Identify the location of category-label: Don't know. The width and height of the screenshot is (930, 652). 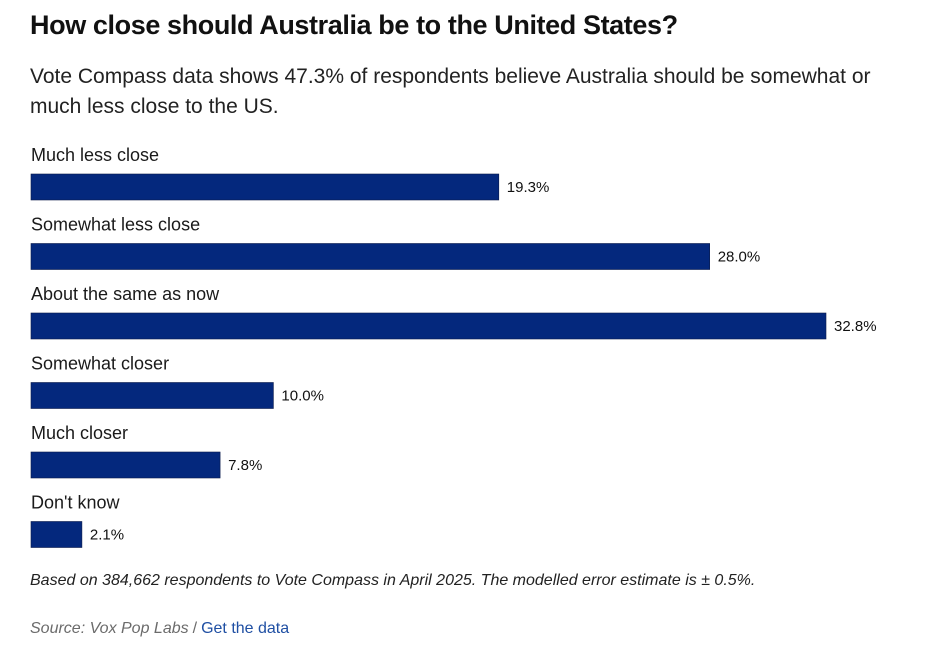
(75, 503).